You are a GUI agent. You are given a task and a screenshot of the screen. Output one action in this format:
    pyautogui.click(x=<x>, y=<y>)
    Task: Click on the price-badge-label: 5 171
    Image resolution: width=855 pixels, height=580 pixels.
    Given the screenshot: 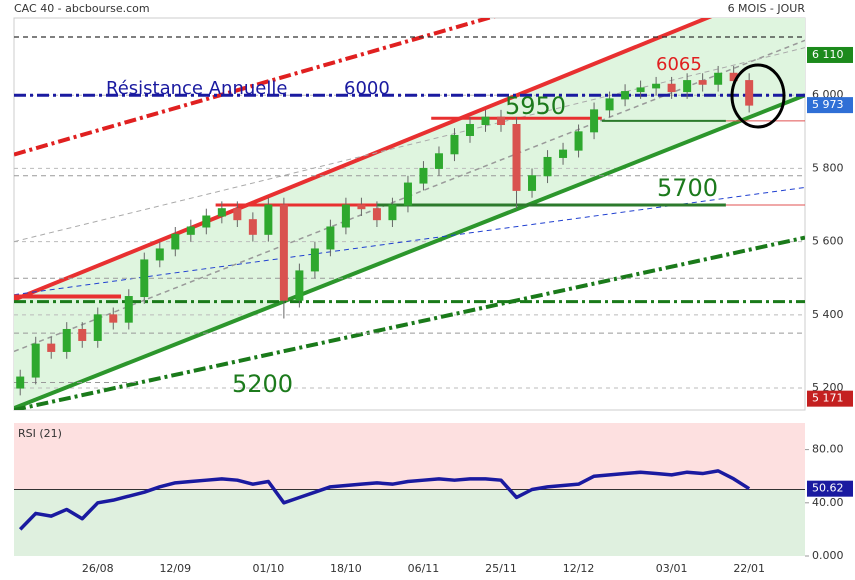 What is the action you would take?
    pyautogui.click(x=828, y=398)
    